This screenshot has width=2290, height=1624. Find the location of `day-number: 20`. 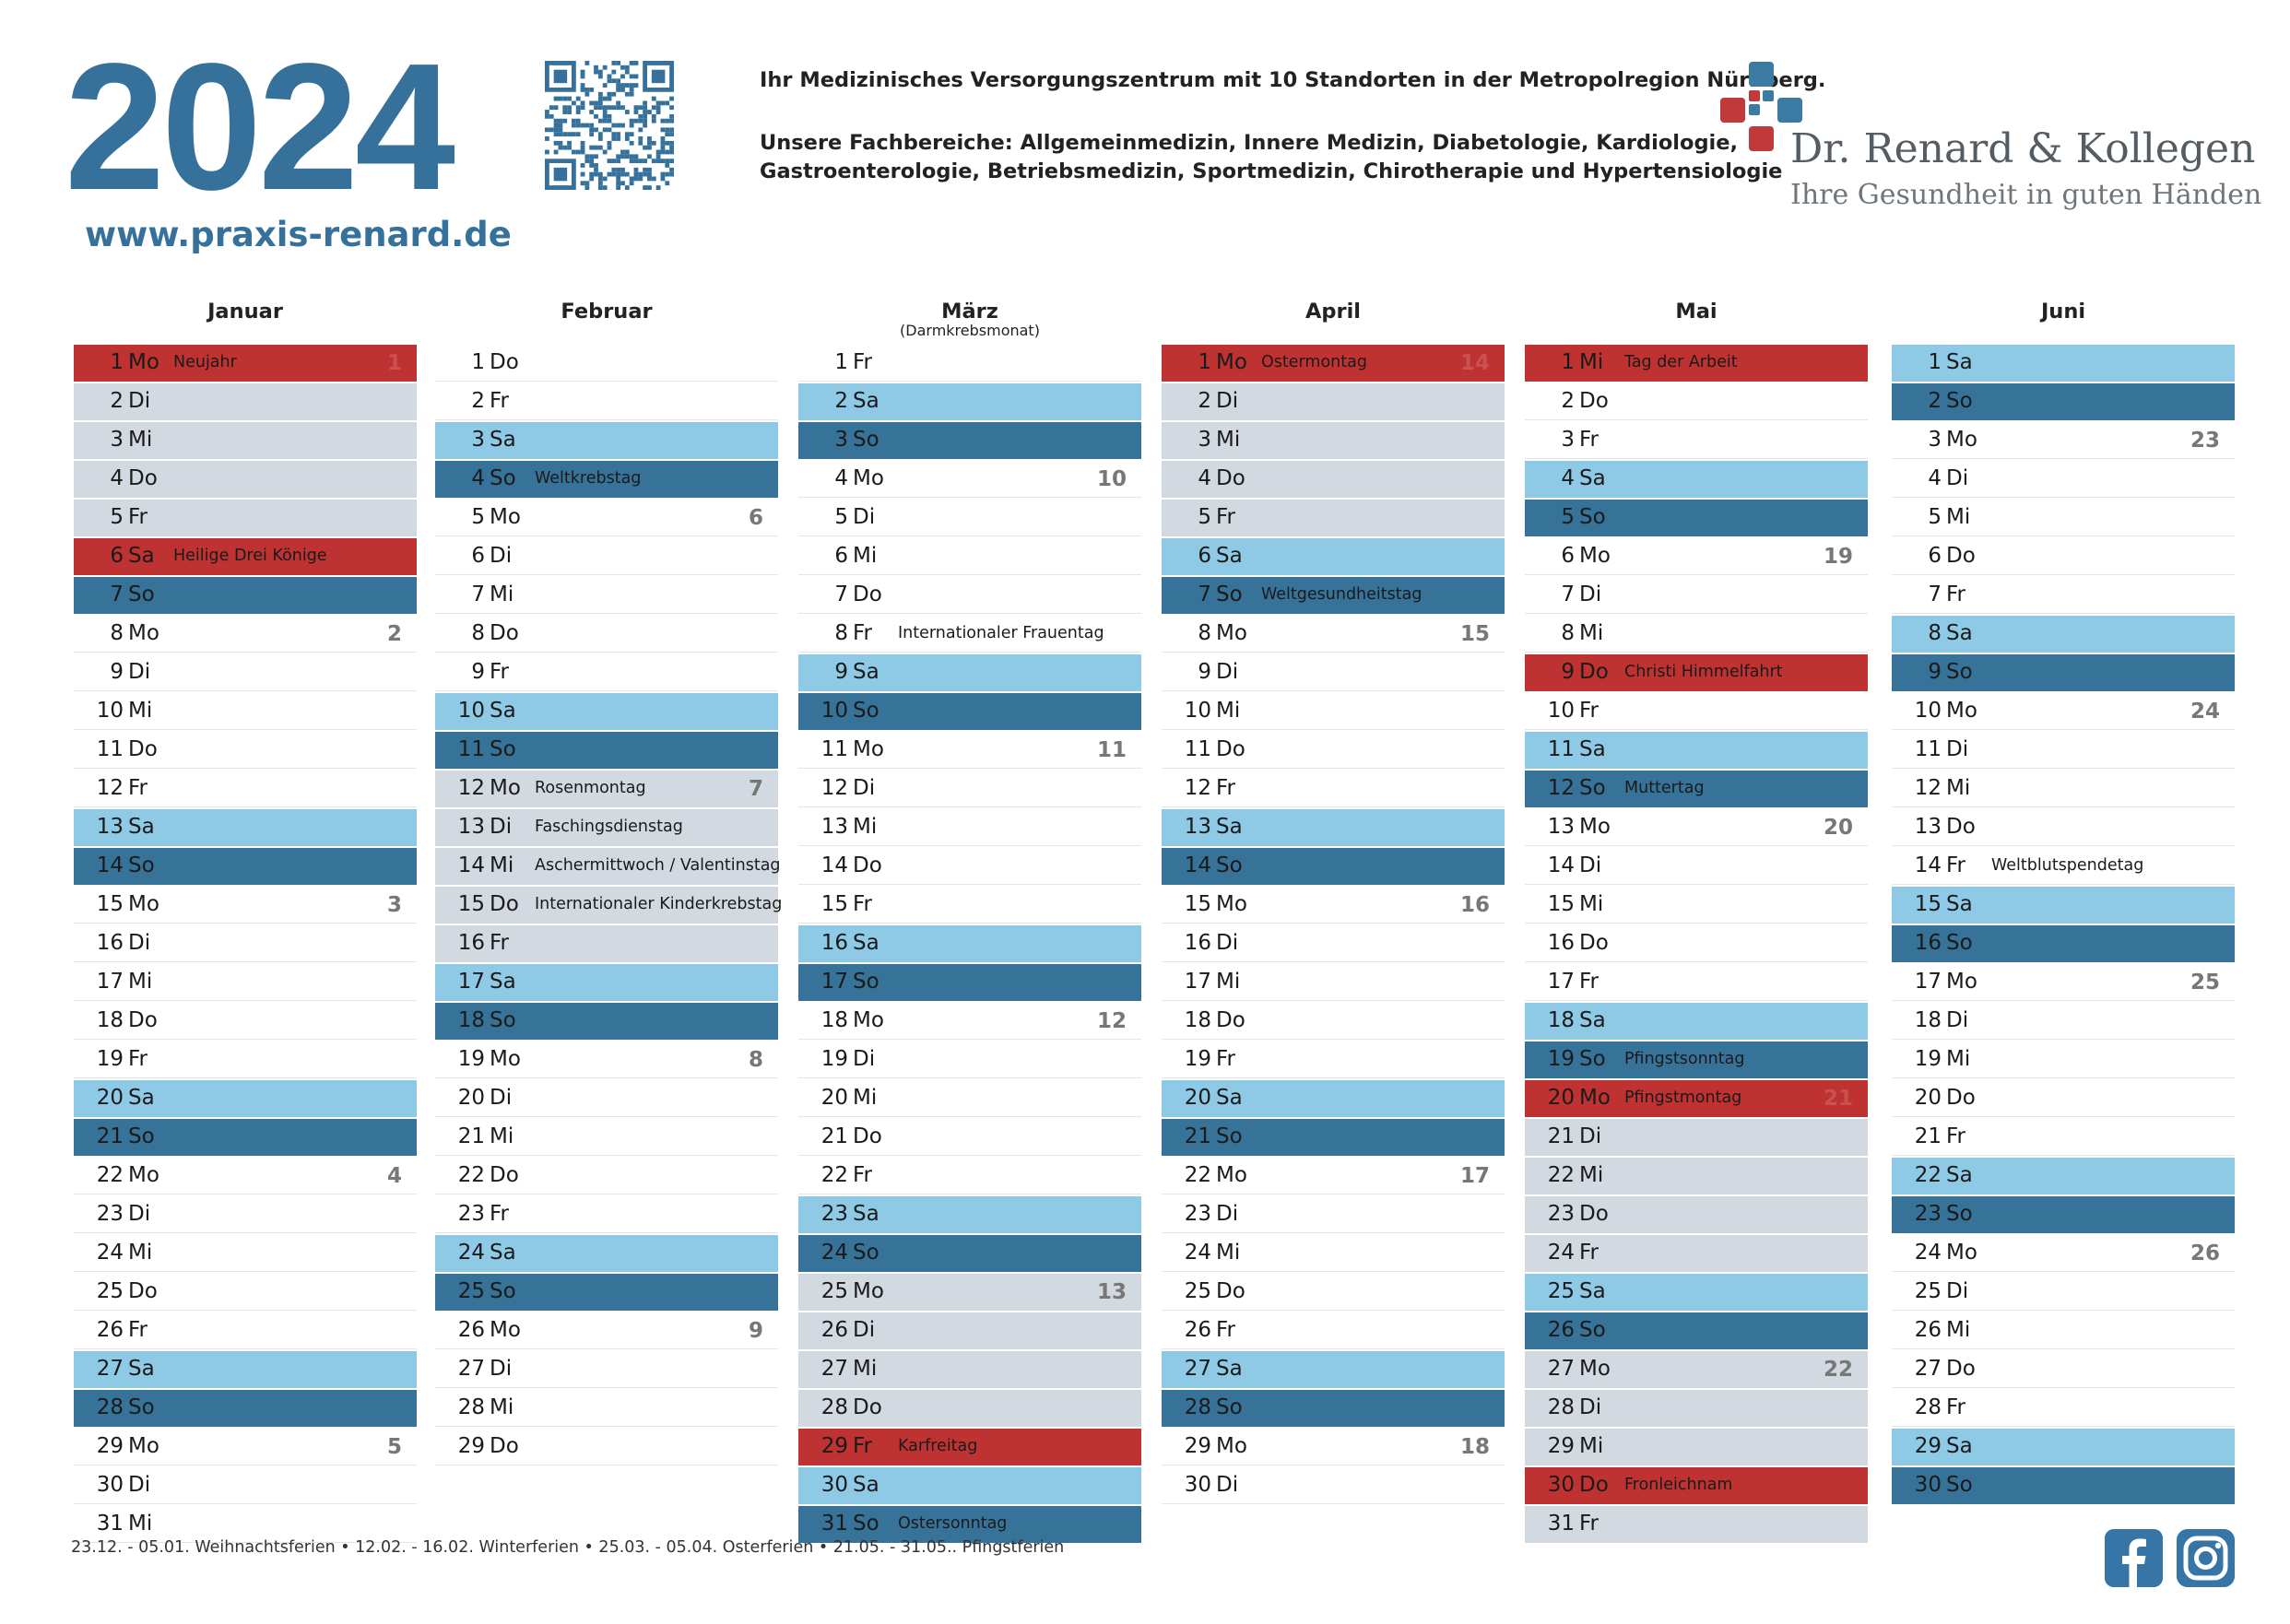

day-number: 20 is located at coordinates (1561, 1098).